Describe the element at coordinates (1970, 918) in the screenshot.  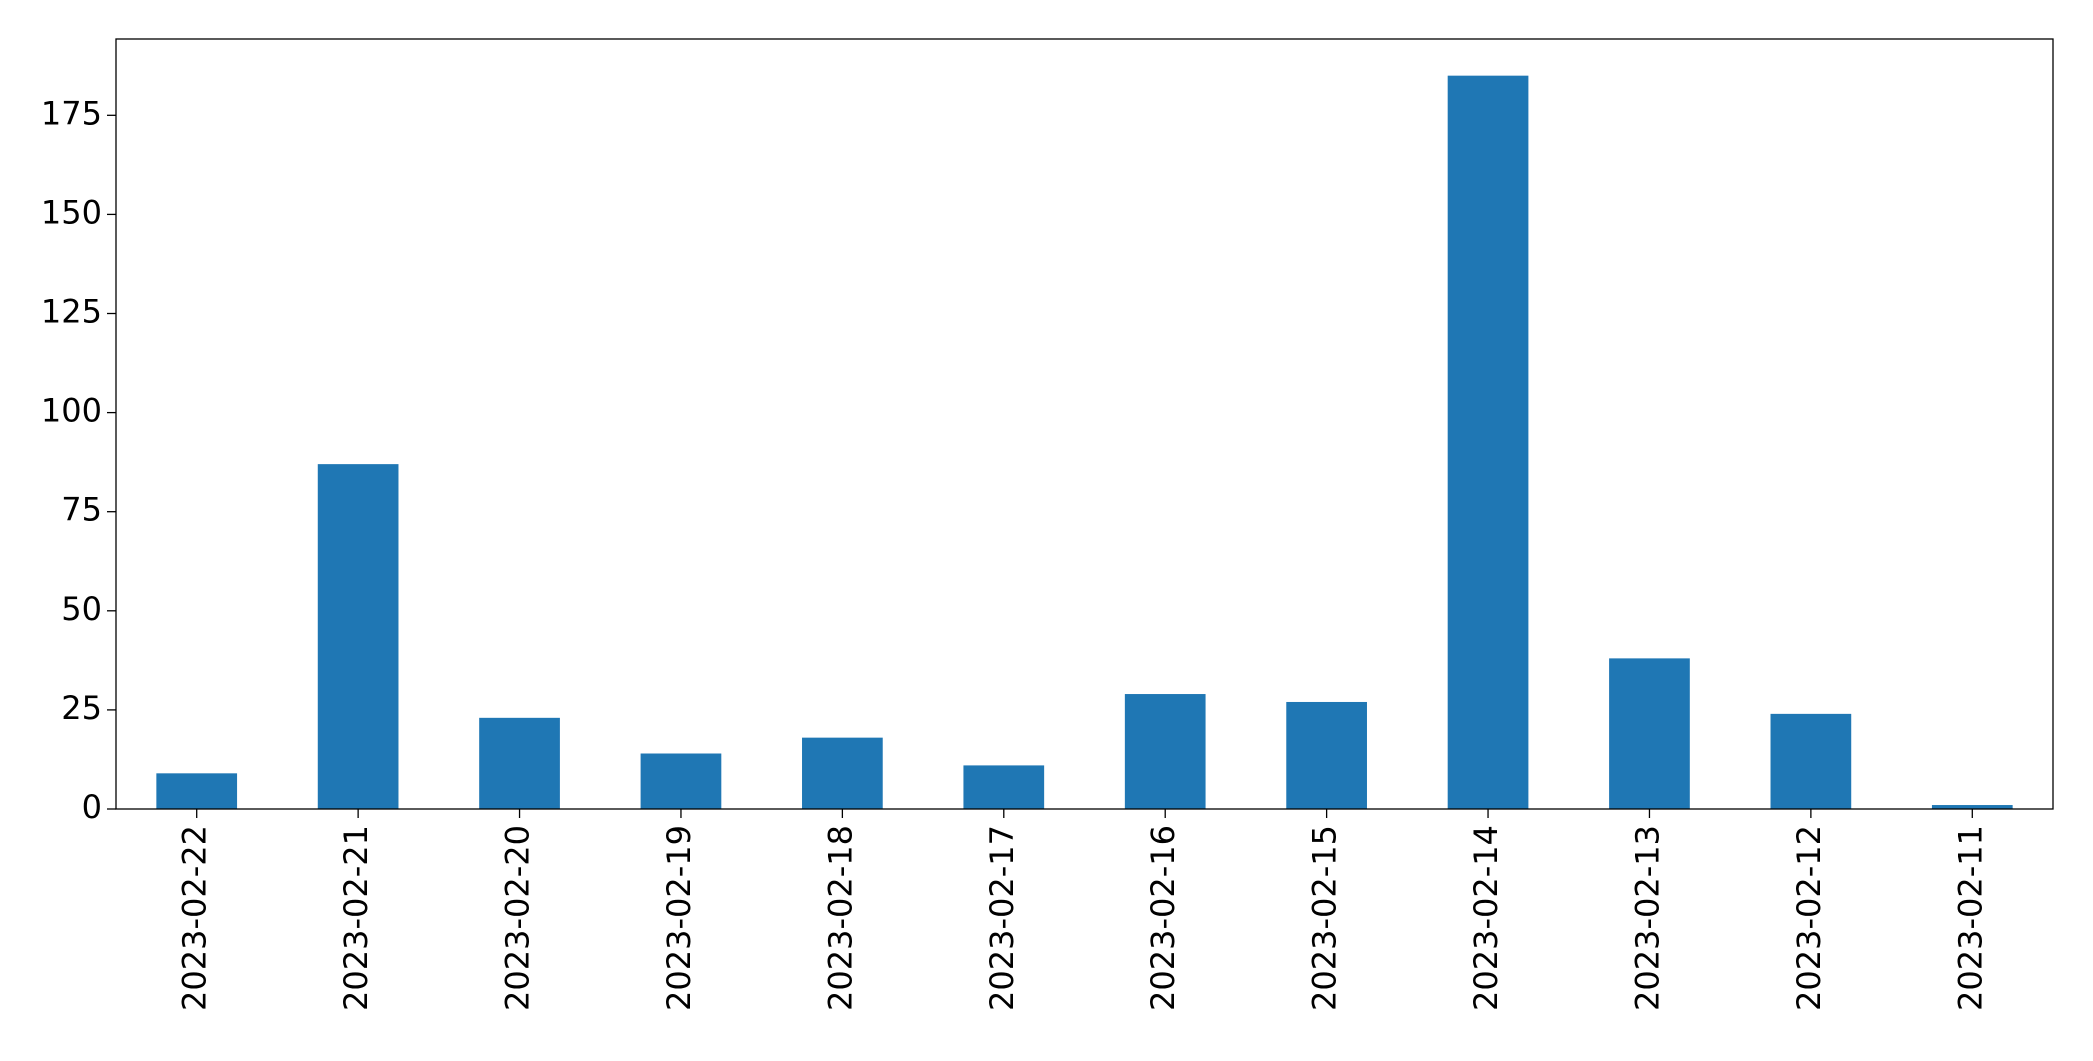
I see `x-tick-label: 2023-02-11` at that location.